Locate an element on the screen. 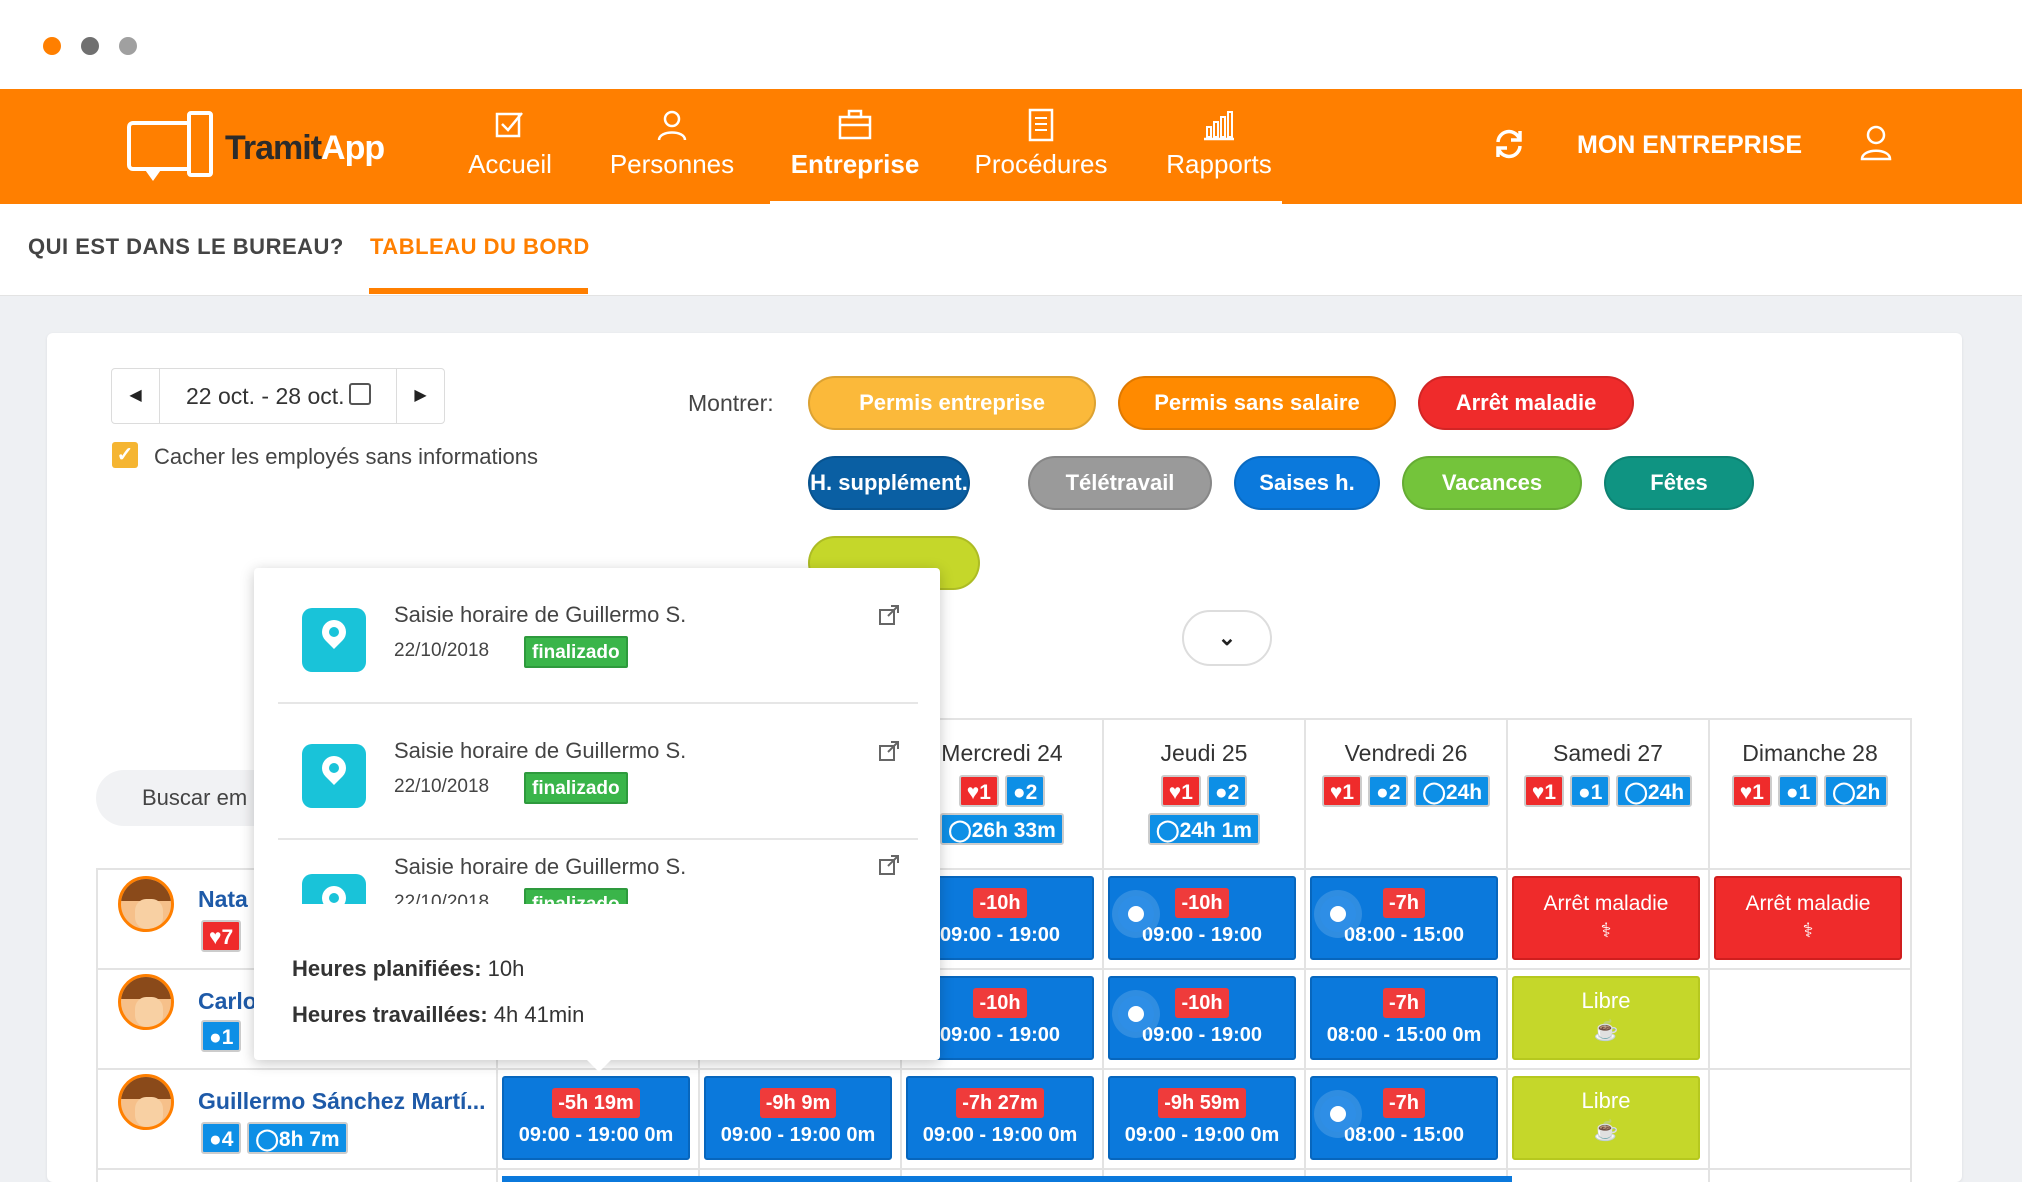 The height and width of the screenshot is (1182, 2022). shift-cell: -7h 27m 09:00 - 19:00 0m is located at coordinates (1000, 1118).